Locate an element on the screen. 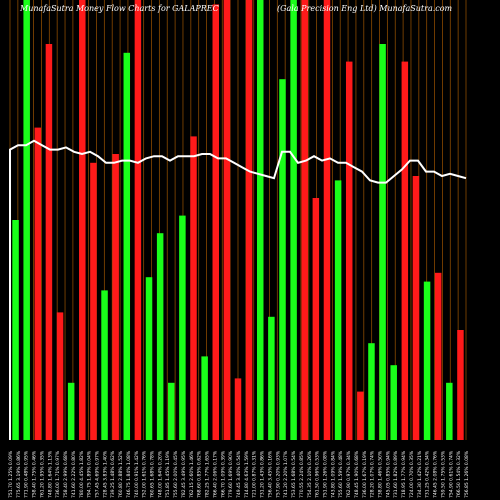  x-tick-label: 746.75 1.84% 1.08% is located at coordinates (129, 474).